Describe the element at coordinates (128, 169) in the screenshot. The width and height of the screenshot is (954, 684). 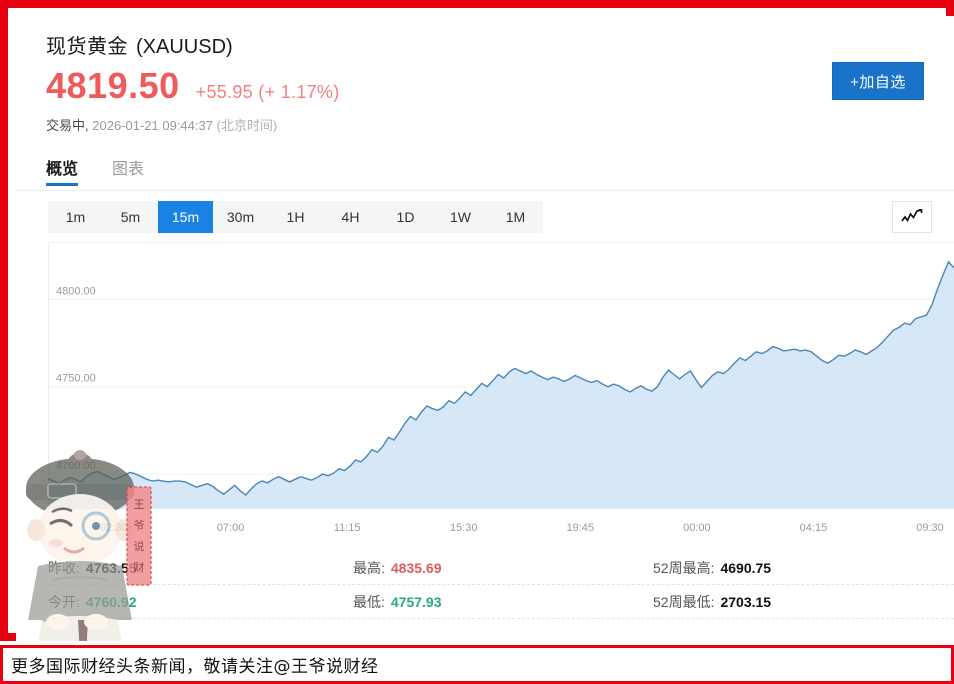
I see `tab-charts: 图表` at that location.